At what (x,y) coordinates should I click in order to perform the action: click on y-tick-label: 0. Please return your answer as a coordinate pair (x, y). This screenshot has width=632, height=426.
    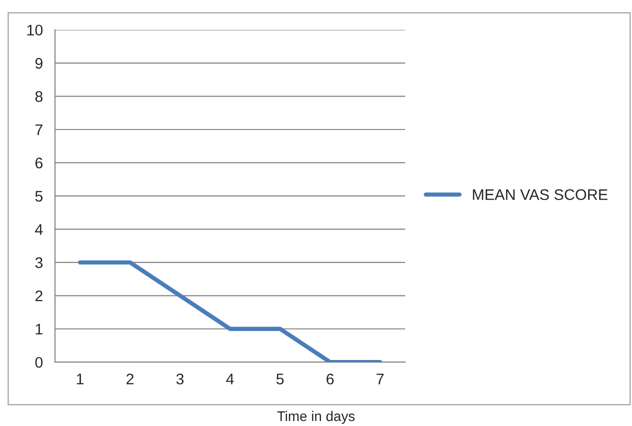
    Looking at the image, I should click on (39, 362).